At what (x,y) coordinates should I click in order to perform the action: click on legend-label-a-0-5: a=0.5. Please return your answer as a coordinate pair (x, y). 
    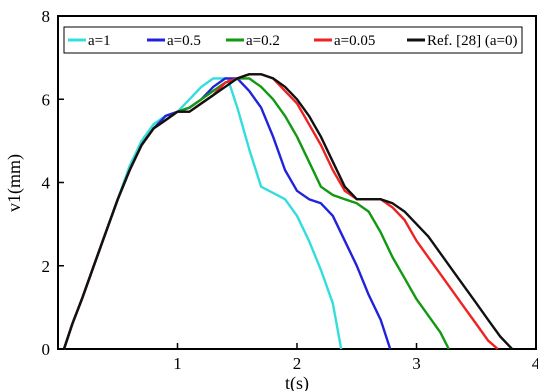
    Looking at the image, I should click on (184, 41).